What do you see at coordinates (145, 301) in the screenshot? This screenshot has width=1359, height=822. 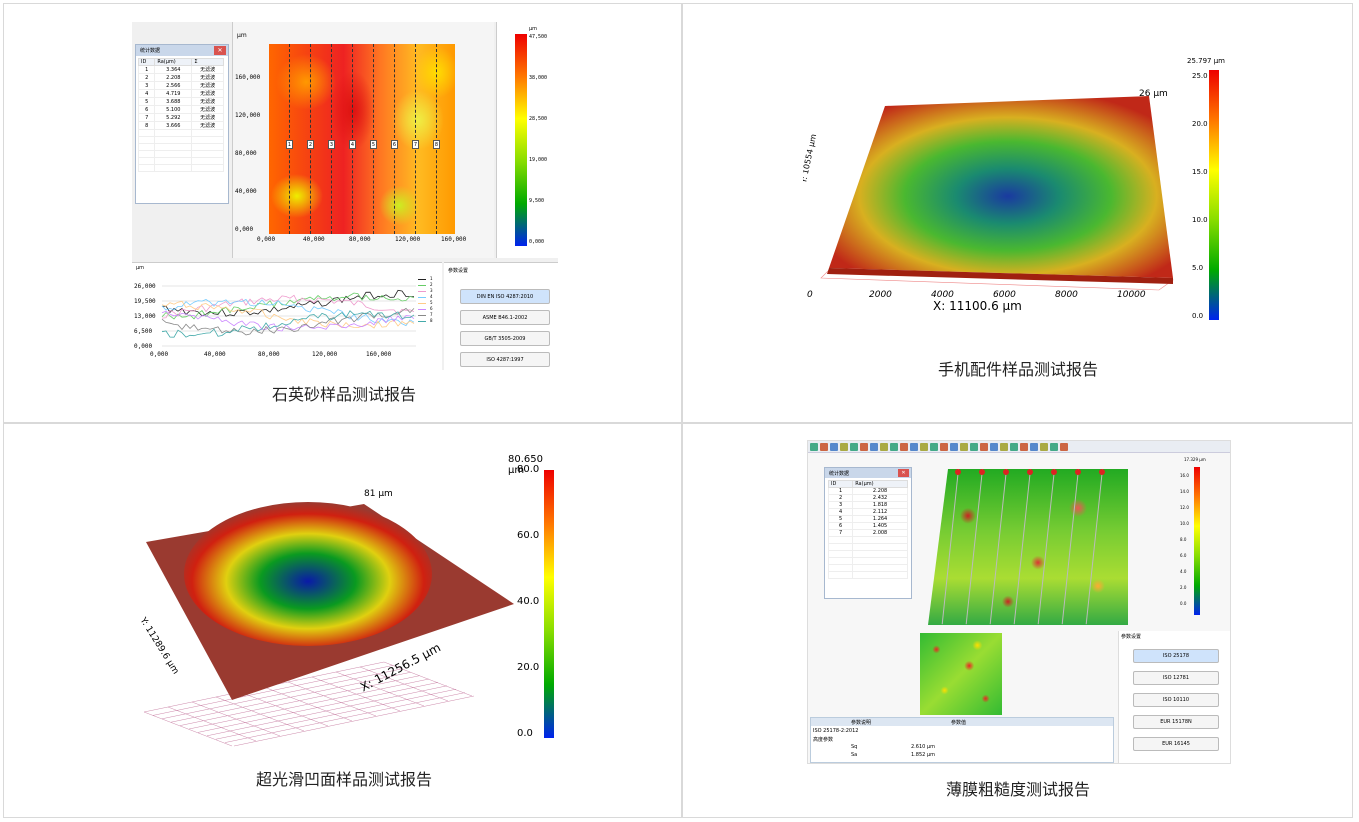 I see `profile-y-tick: 19,500` at bounding box center [145, 301].